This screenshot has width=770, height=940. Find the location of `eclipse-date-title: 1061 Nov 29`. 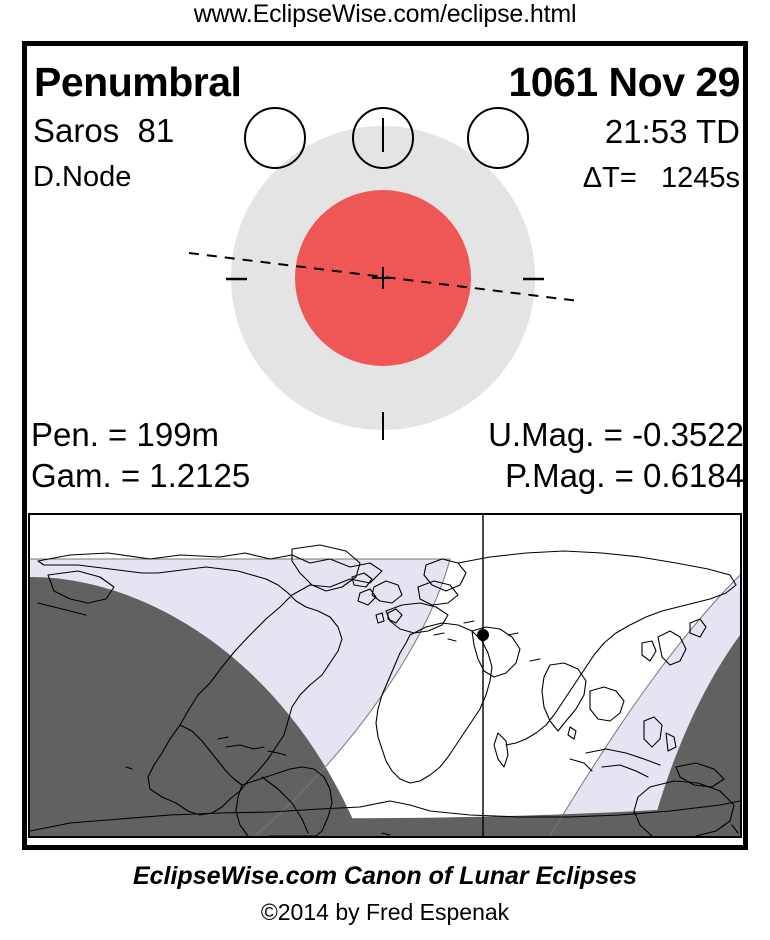

eclipse-date-title: 1061 Nov 29 is located at coordinates (624, 82).